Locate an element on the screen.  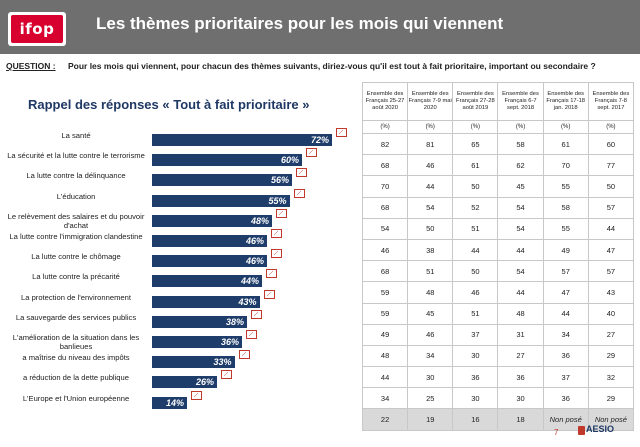
table-cell: 25 is located at coordinates (430, 398).